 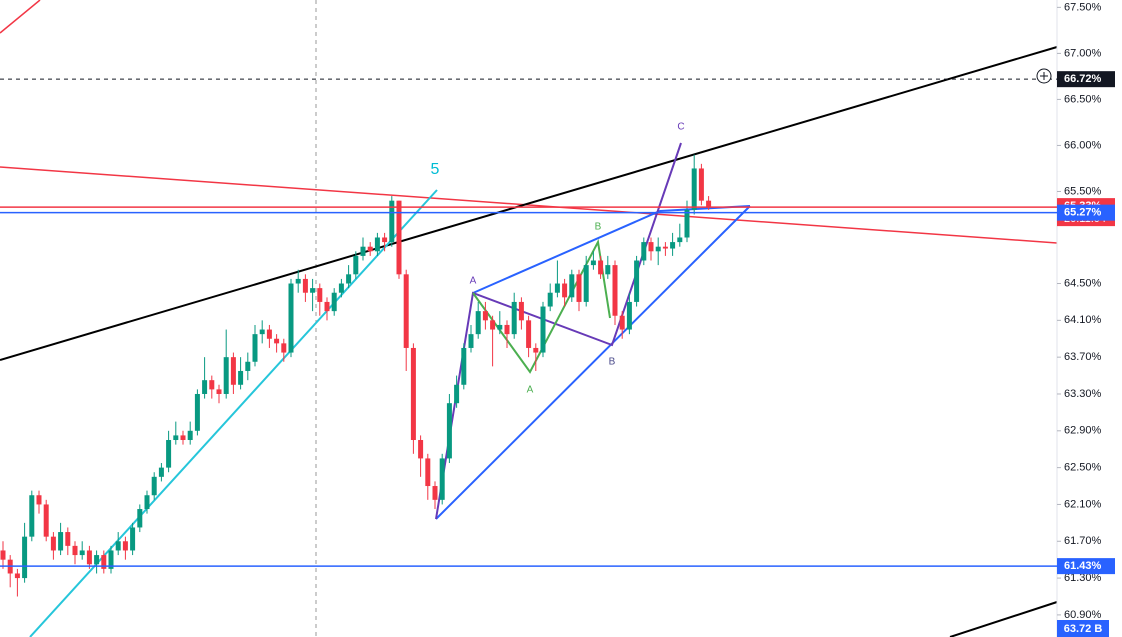 I want to click on price-badge-label: 66.72%, so click(x=1083, y=79).